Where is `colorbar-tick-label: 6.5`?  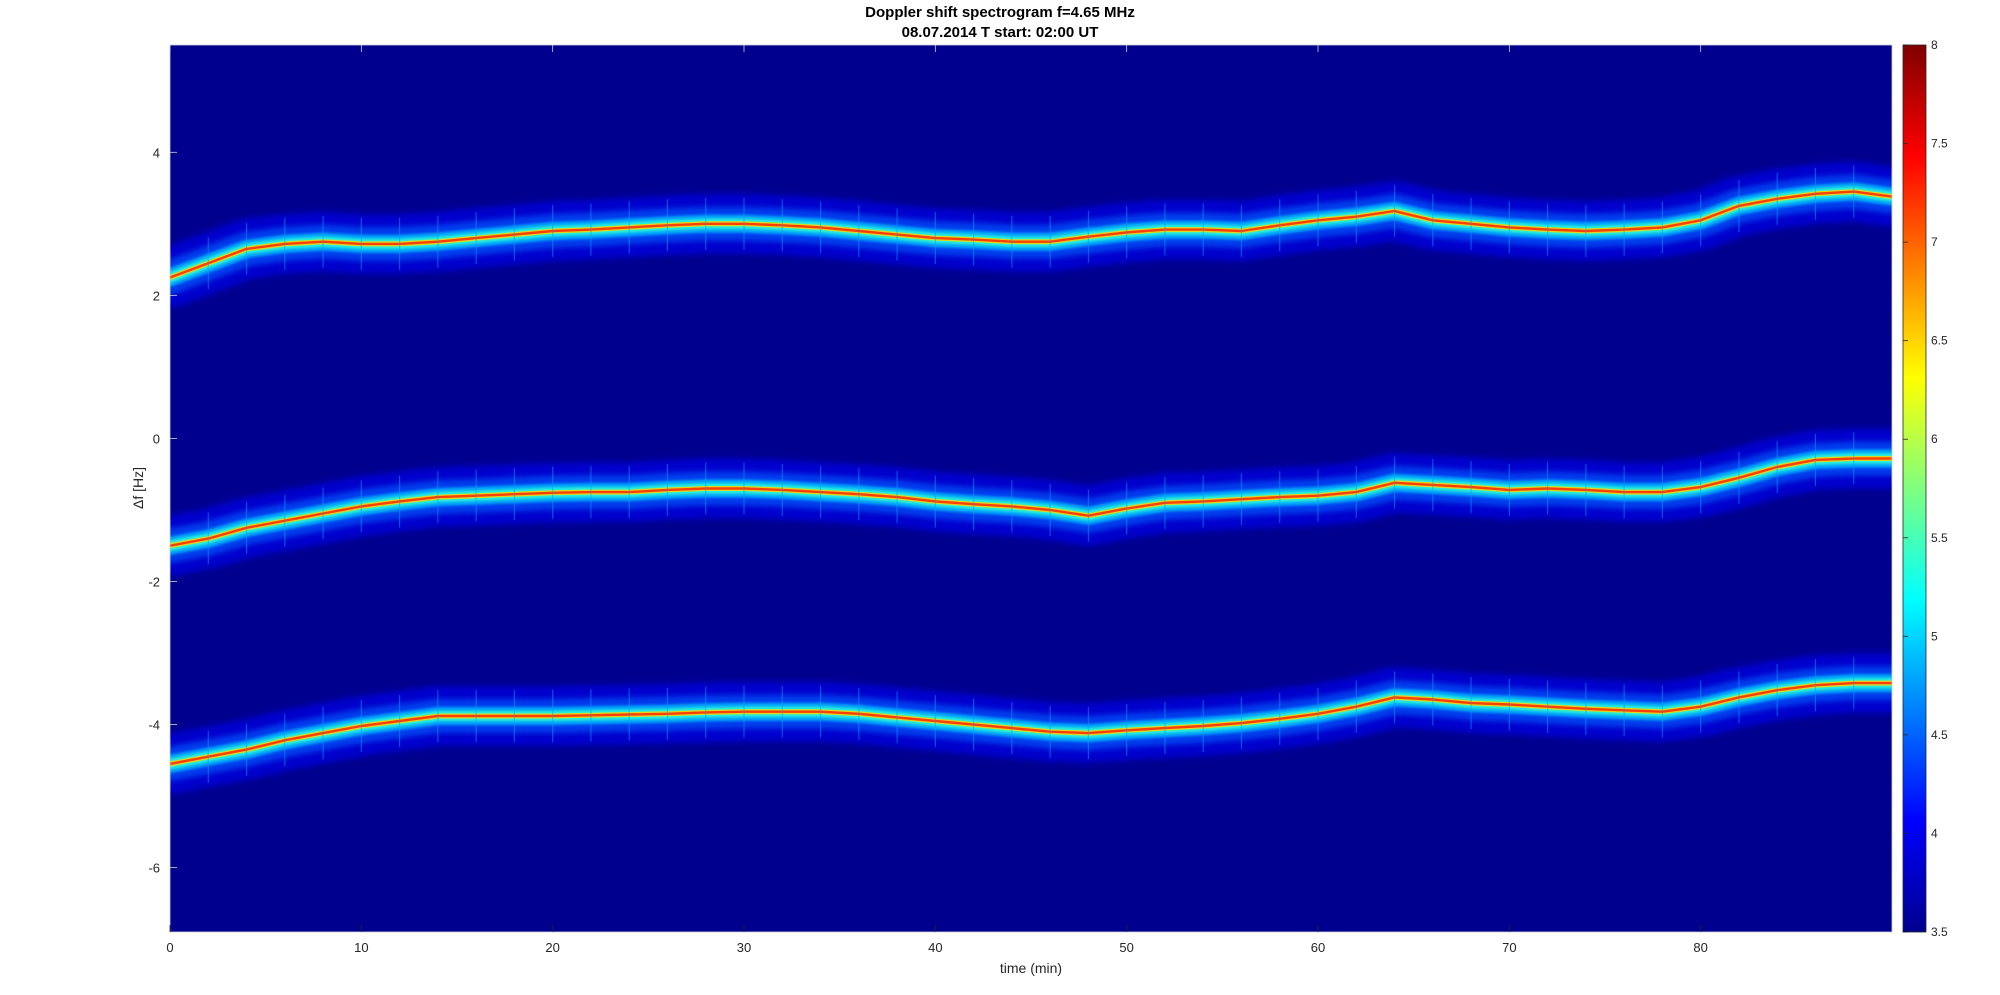 colorbar-tick-label: 6.5 is located at coordinates (1939, 341).